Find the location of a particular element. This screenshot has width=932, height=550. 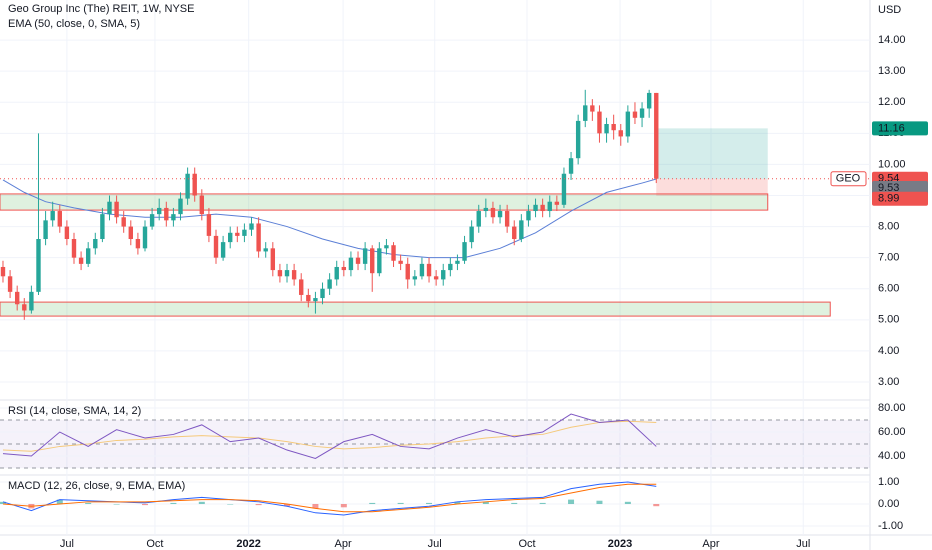

y-tick-label: 80.00 is located at coordinates (892, 408).